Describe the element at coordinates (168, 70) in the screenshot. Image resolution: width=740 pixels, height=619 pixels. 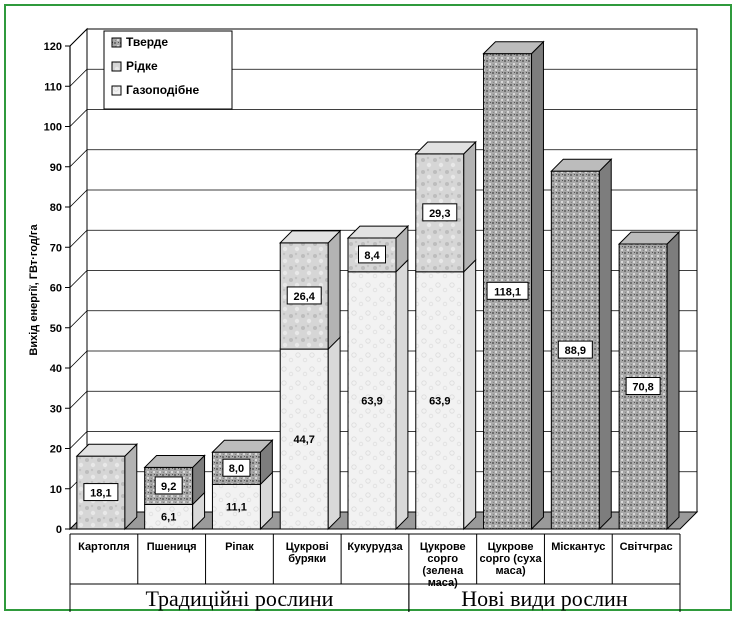
I see `legend` at that location.